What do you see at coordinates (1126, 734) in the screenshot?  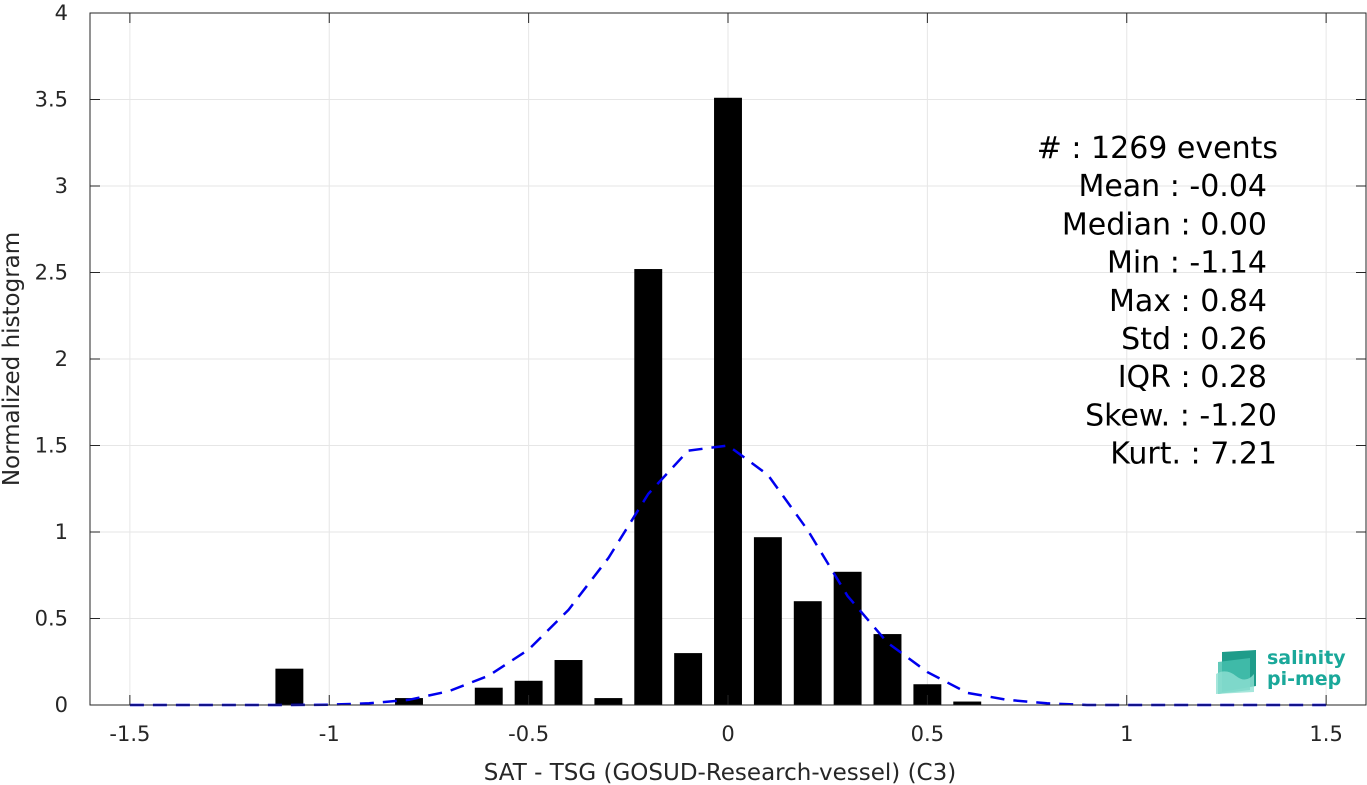 I see `x-tick-label: 1` at bounding box center [1126, 734].